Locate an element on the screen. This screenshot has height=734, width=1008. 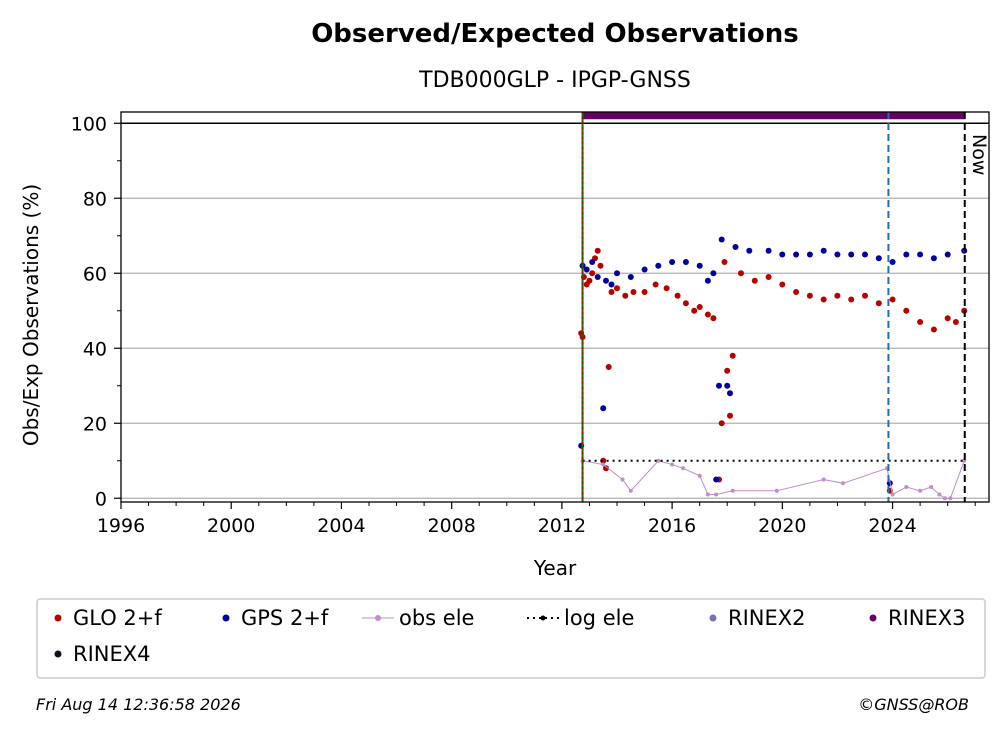
y-tick-label: 20 is located at coordinates (95, 424).